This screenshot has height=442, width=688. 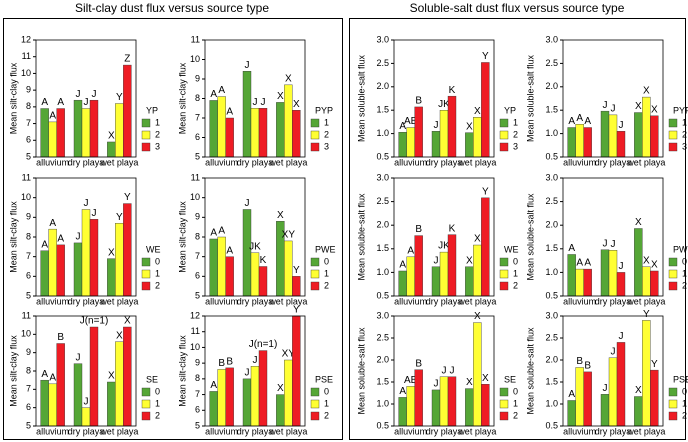 What do you see at coordinates (579, 361) in the screenshot?
I see `bar-letter: B` at bounding box center [579, 361].